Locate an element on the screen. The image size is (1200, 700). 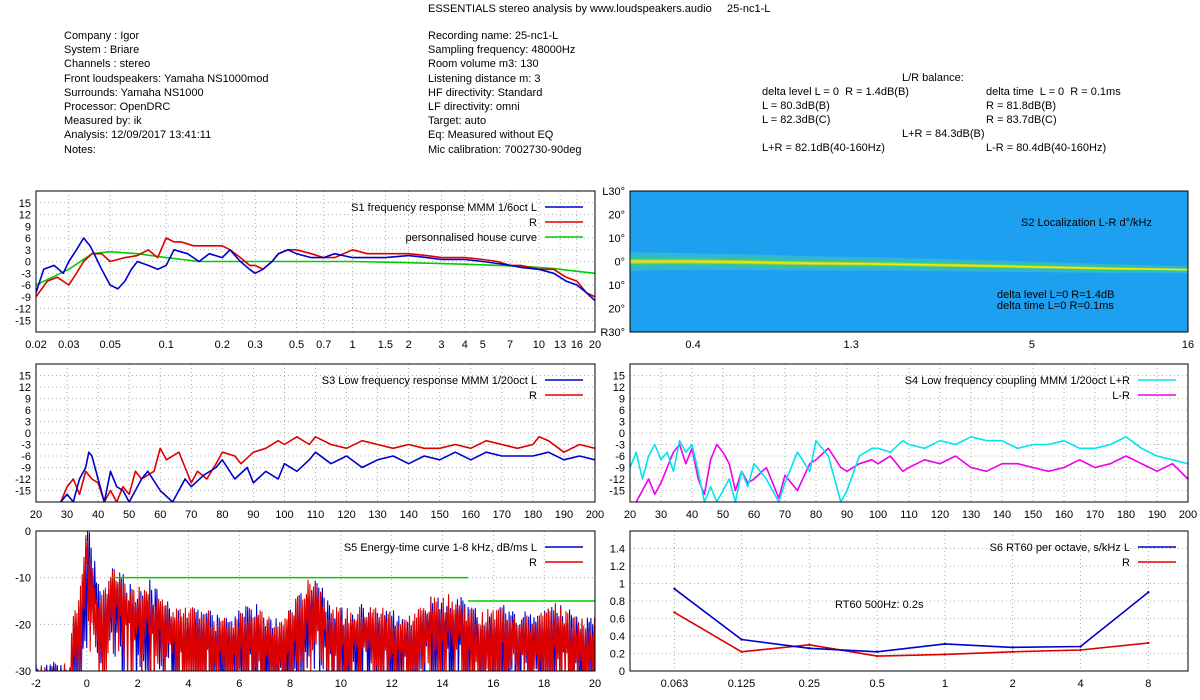
y-tick-label: 0° is located at coordinates (619, 263).